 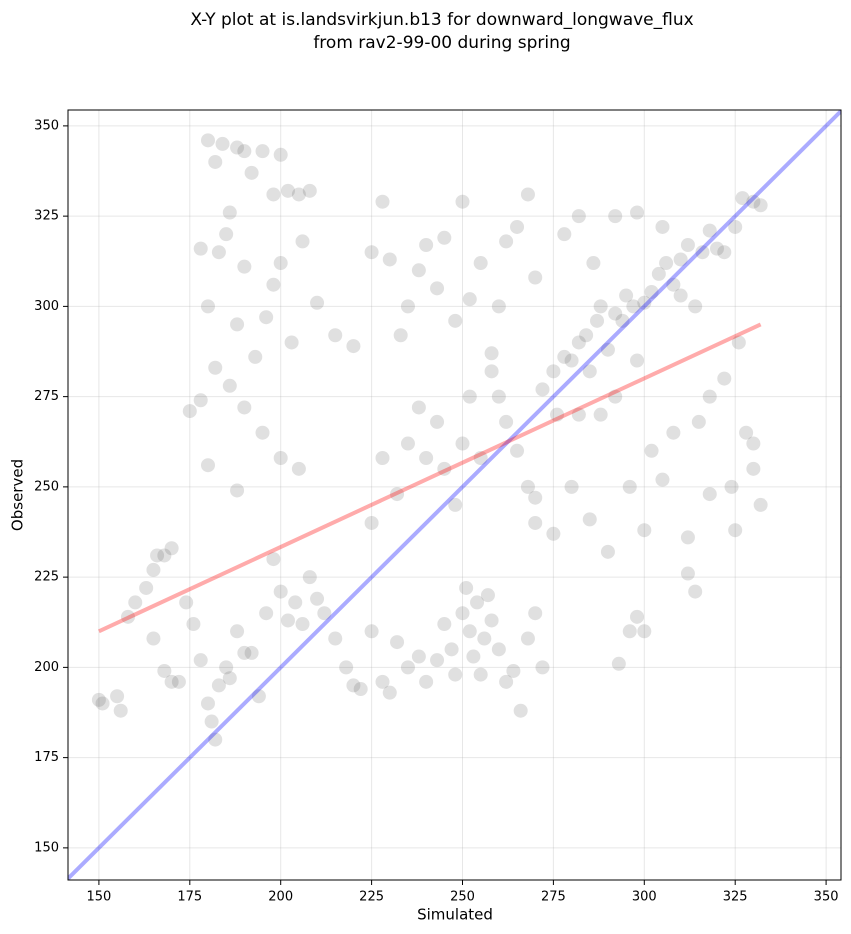 What do you see at coordinates (46, 125) in the screenshot?
I see `y-tick-label: 350` at bounding box center [46, 125].